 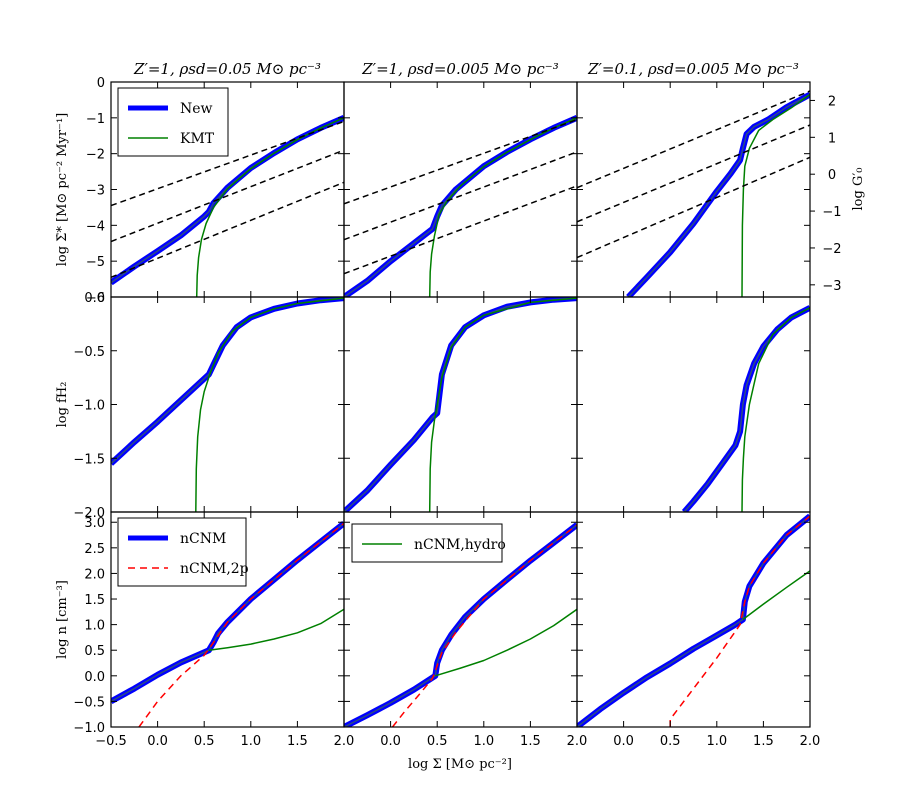 What do you see at coordinates (460, 764) in the screenshot?
I see `x-axis-label: log Σ [M⊙ pc⁻²]` at bounding box center [460, 764].